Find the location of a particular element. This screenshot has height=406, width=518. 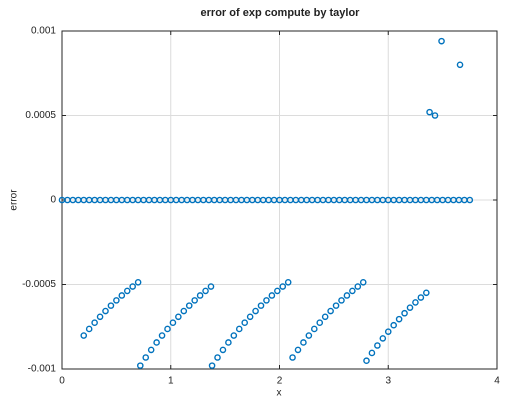

chart-title: error of exp compute by taylor is located at coordinates (281, 13).